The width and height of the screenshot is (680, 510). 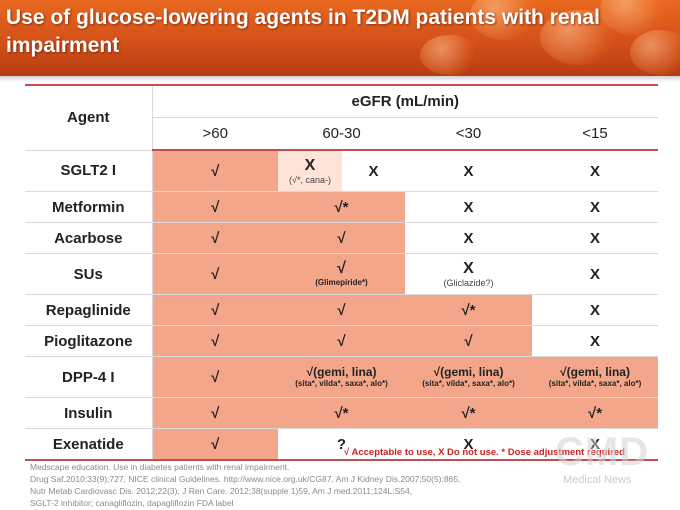 What do you see at coordinates (597, 480) in the screenshot?
I see `watermark-subtext: Medical News` at bounding box center [597, 480].